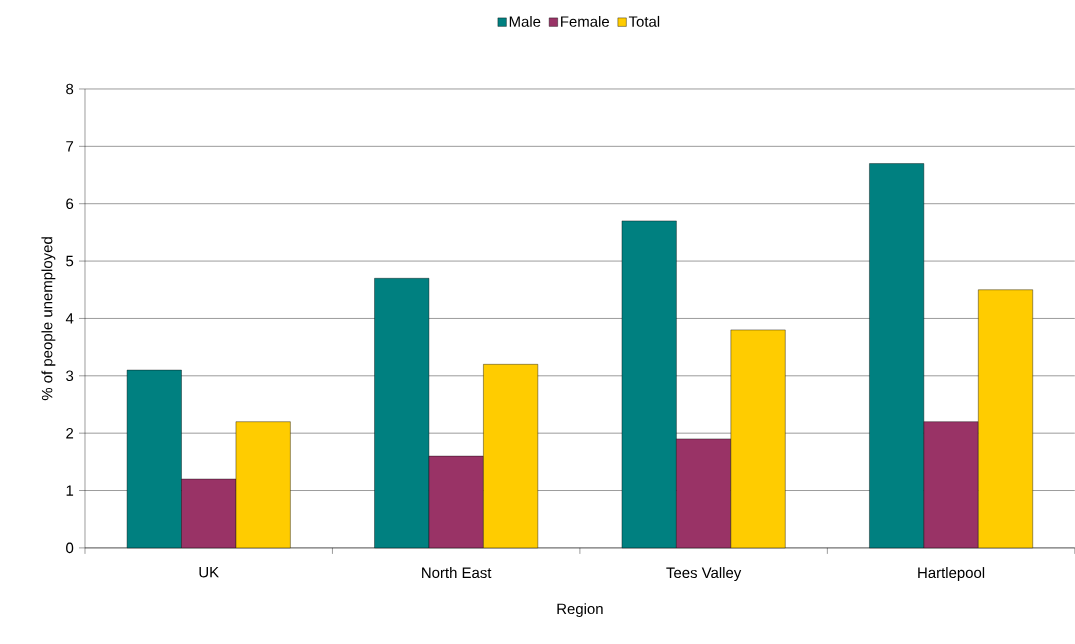 The height and width of the screenshot is (644, 1075). What do you see at coordinates (704, 574) in the screenshot?
I see `x-tick-label: Tees Valley` at bounding box center [704, 574].